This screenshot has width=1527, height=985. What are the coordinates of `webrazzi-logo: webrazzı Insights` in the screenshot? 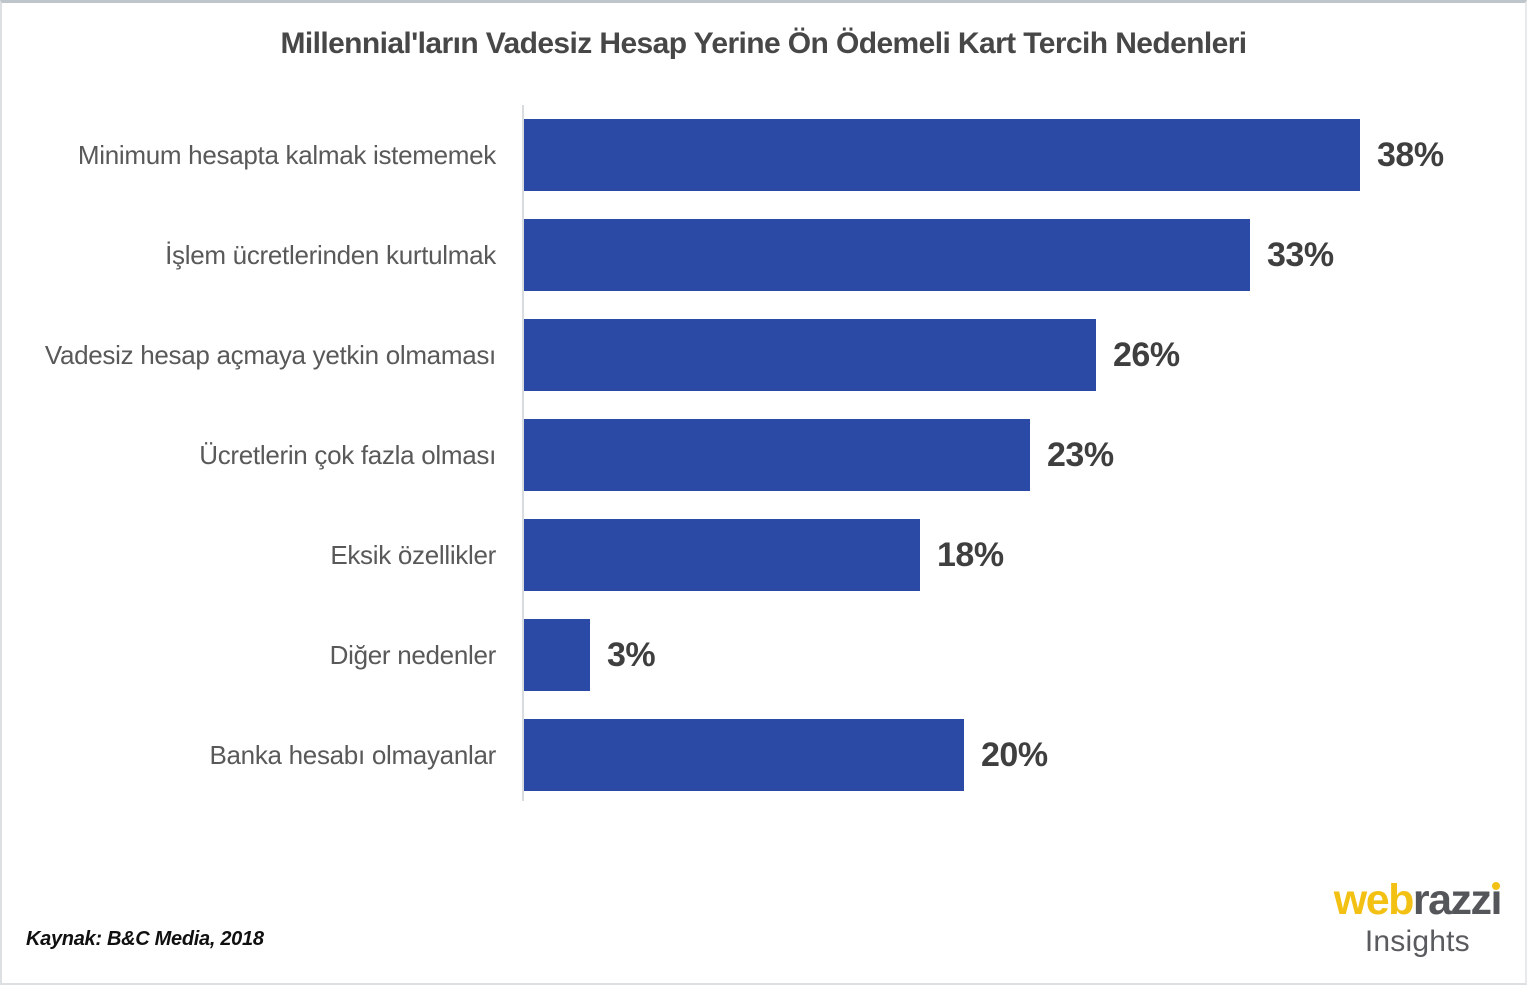 It's located at (1418, 917).